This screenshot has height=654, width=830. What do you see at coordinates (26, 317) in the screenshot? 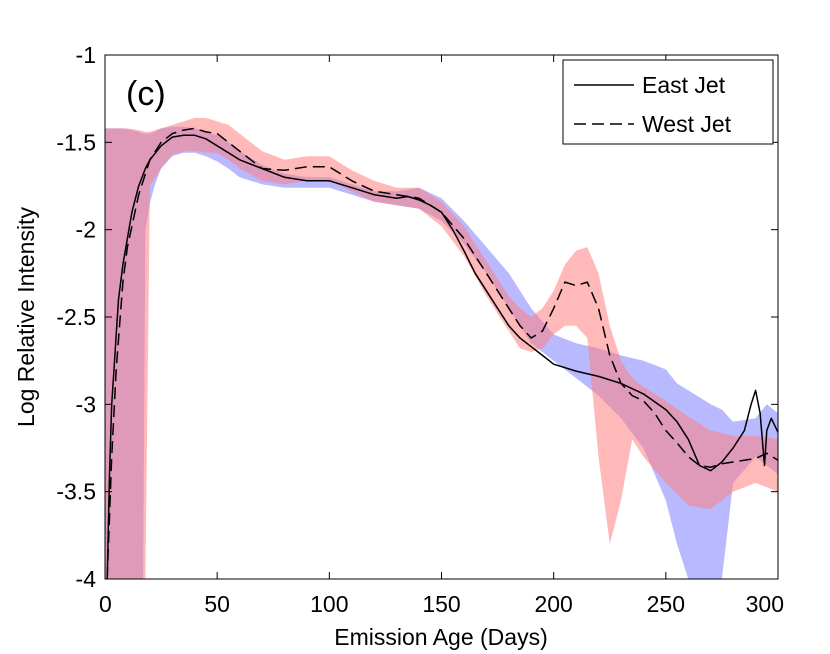
I see `y-axis-label: Log Relative Intensity` at bounding box center [26, 317].